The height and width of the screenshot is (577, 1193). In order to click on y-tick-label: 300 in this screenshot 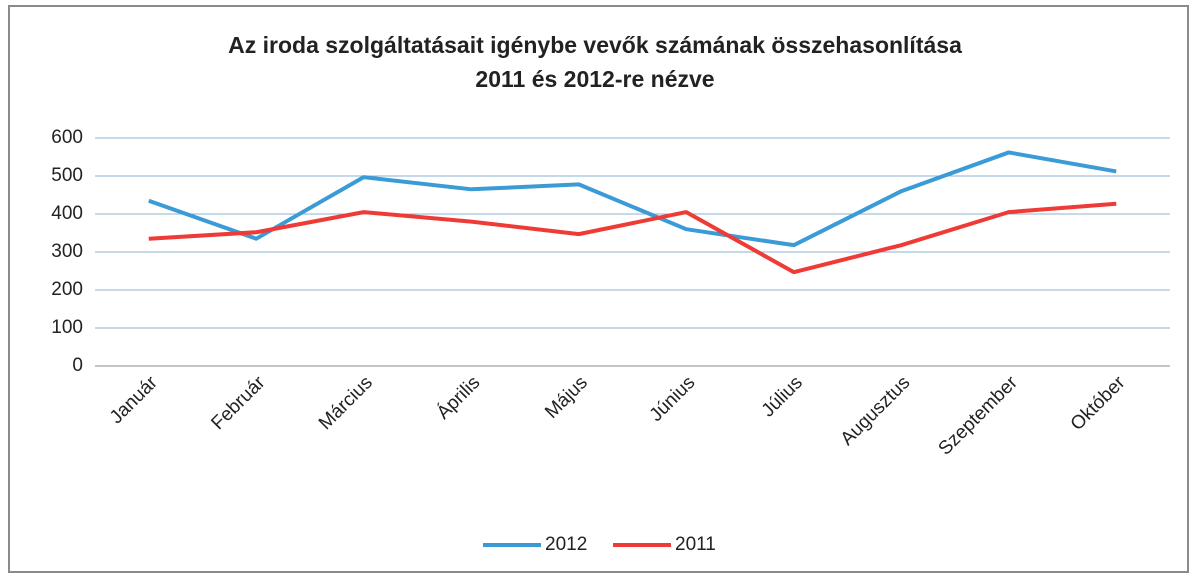, I will do `click(67, 251)`.